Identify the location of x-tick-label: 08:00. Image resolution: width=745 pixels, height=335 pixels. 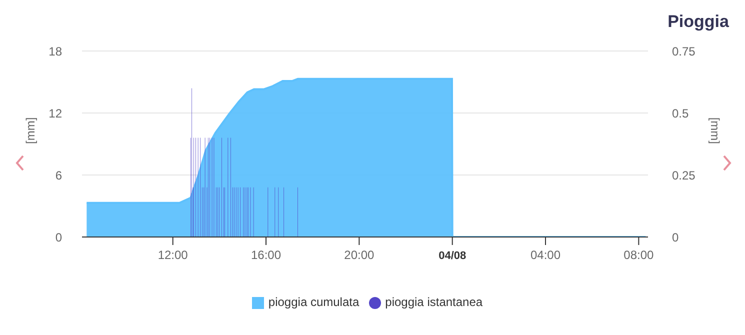
(639, 255).